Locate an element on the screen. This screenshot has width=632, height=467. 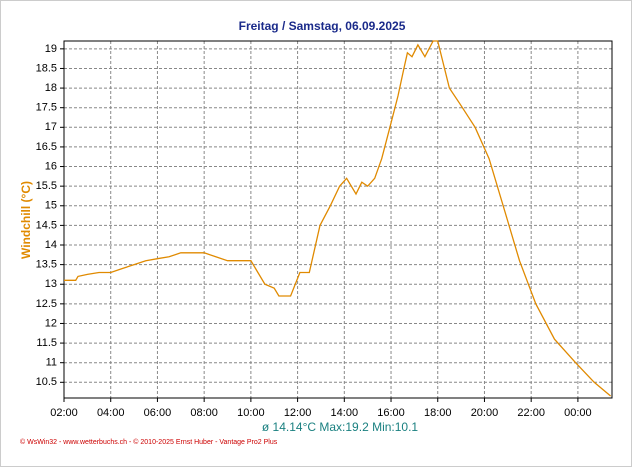
y-tick-label: 14 is located at coordinates (51, 245).